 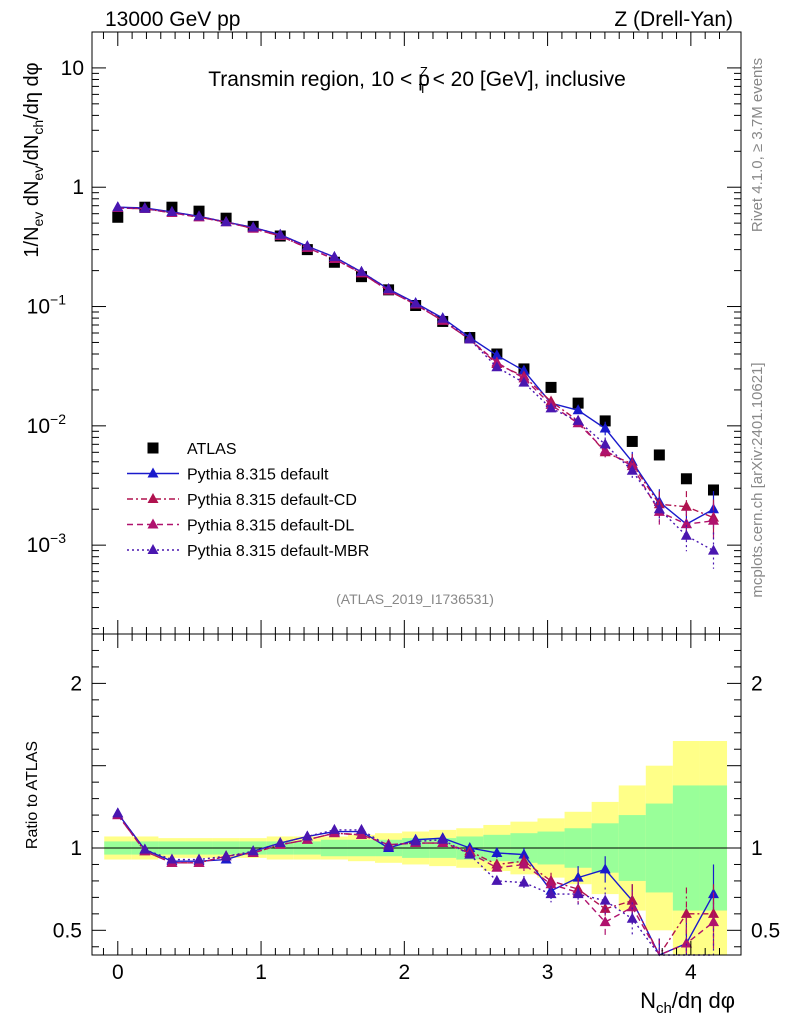 I want to click on legend-marker-cd, so click(x=153, y=498).